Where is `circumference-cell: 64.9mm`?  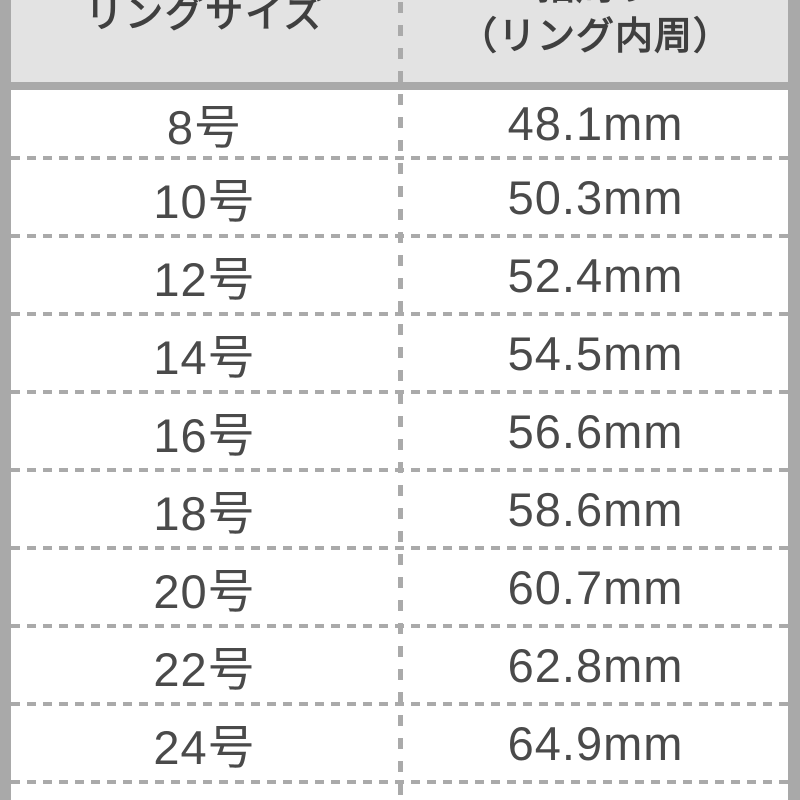 circumference-cell: 64.9mm is located at coordinates (595, 743).